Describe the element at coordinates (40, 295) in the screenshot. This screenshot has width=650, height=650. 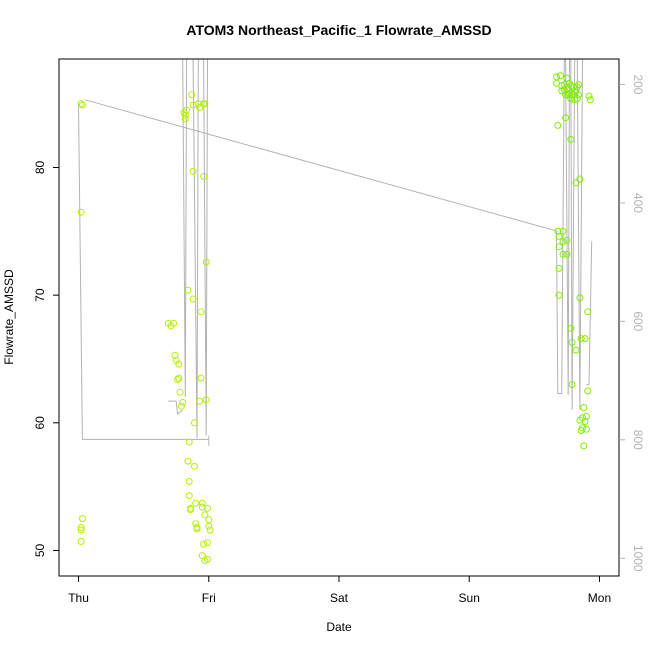
I see `y-tick-label: 70` at that location.